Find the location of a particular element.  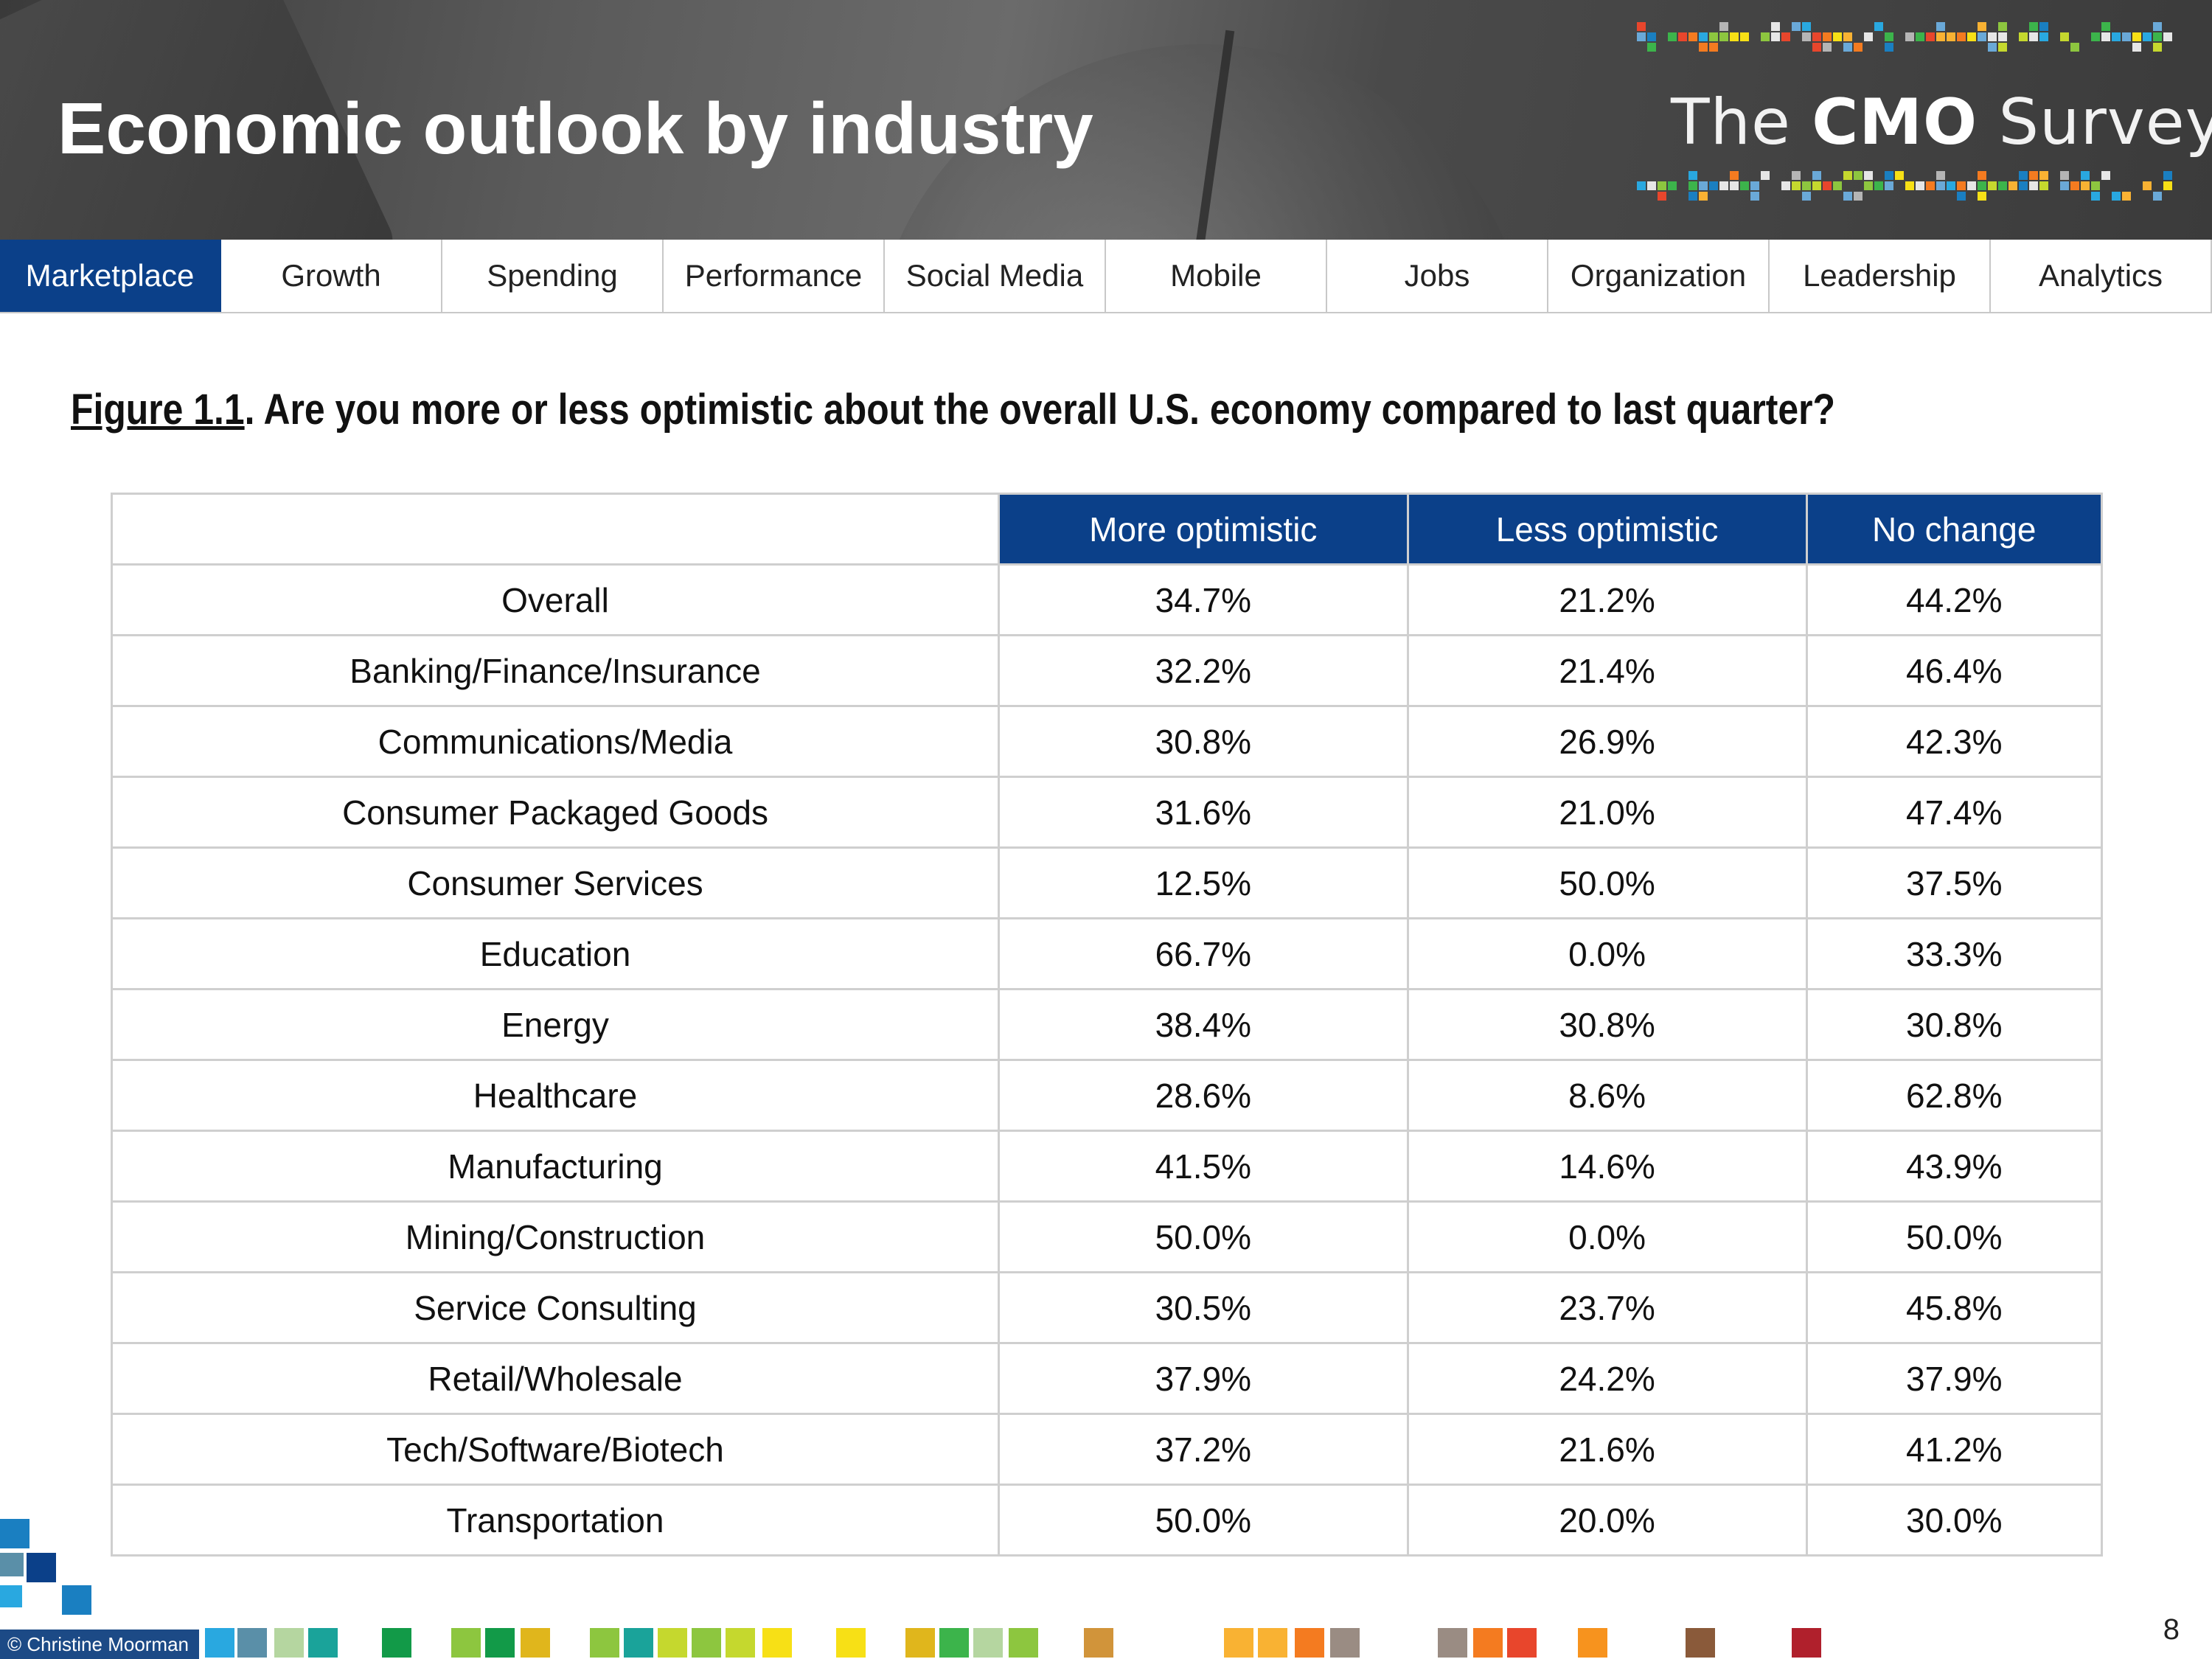

row-label: Consumer Packaged Goods is located at coordinates (555, 812).